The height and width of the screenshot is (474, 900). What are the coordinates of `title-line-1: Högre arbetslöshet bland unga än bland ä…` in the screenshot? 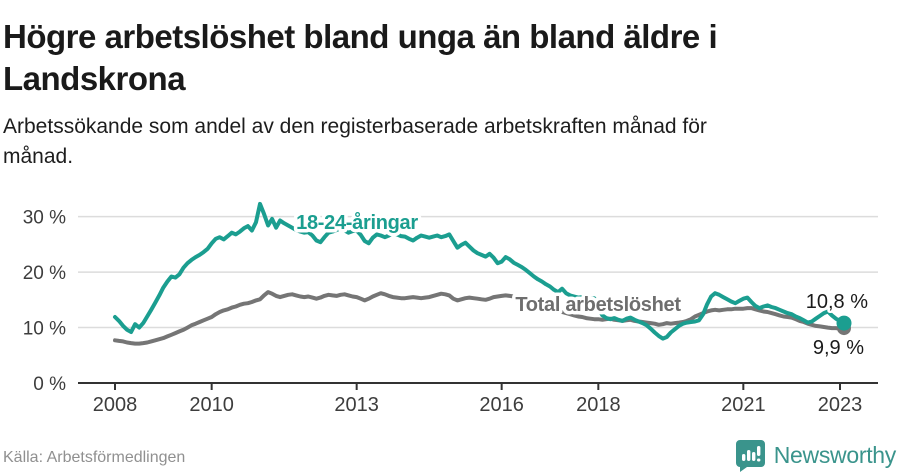 It's located at (360, 37).